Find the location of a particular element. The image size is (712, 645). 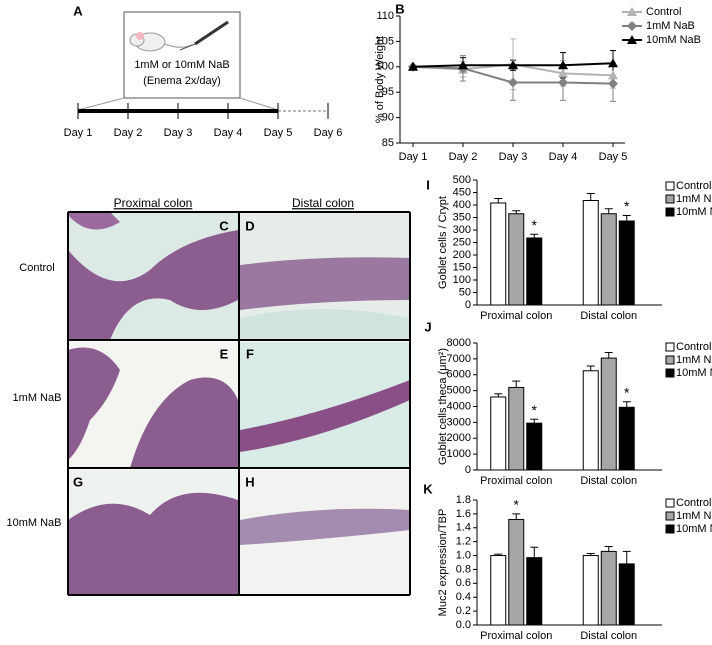

y-tick-label: 150 is located at coordinates (462, 267).